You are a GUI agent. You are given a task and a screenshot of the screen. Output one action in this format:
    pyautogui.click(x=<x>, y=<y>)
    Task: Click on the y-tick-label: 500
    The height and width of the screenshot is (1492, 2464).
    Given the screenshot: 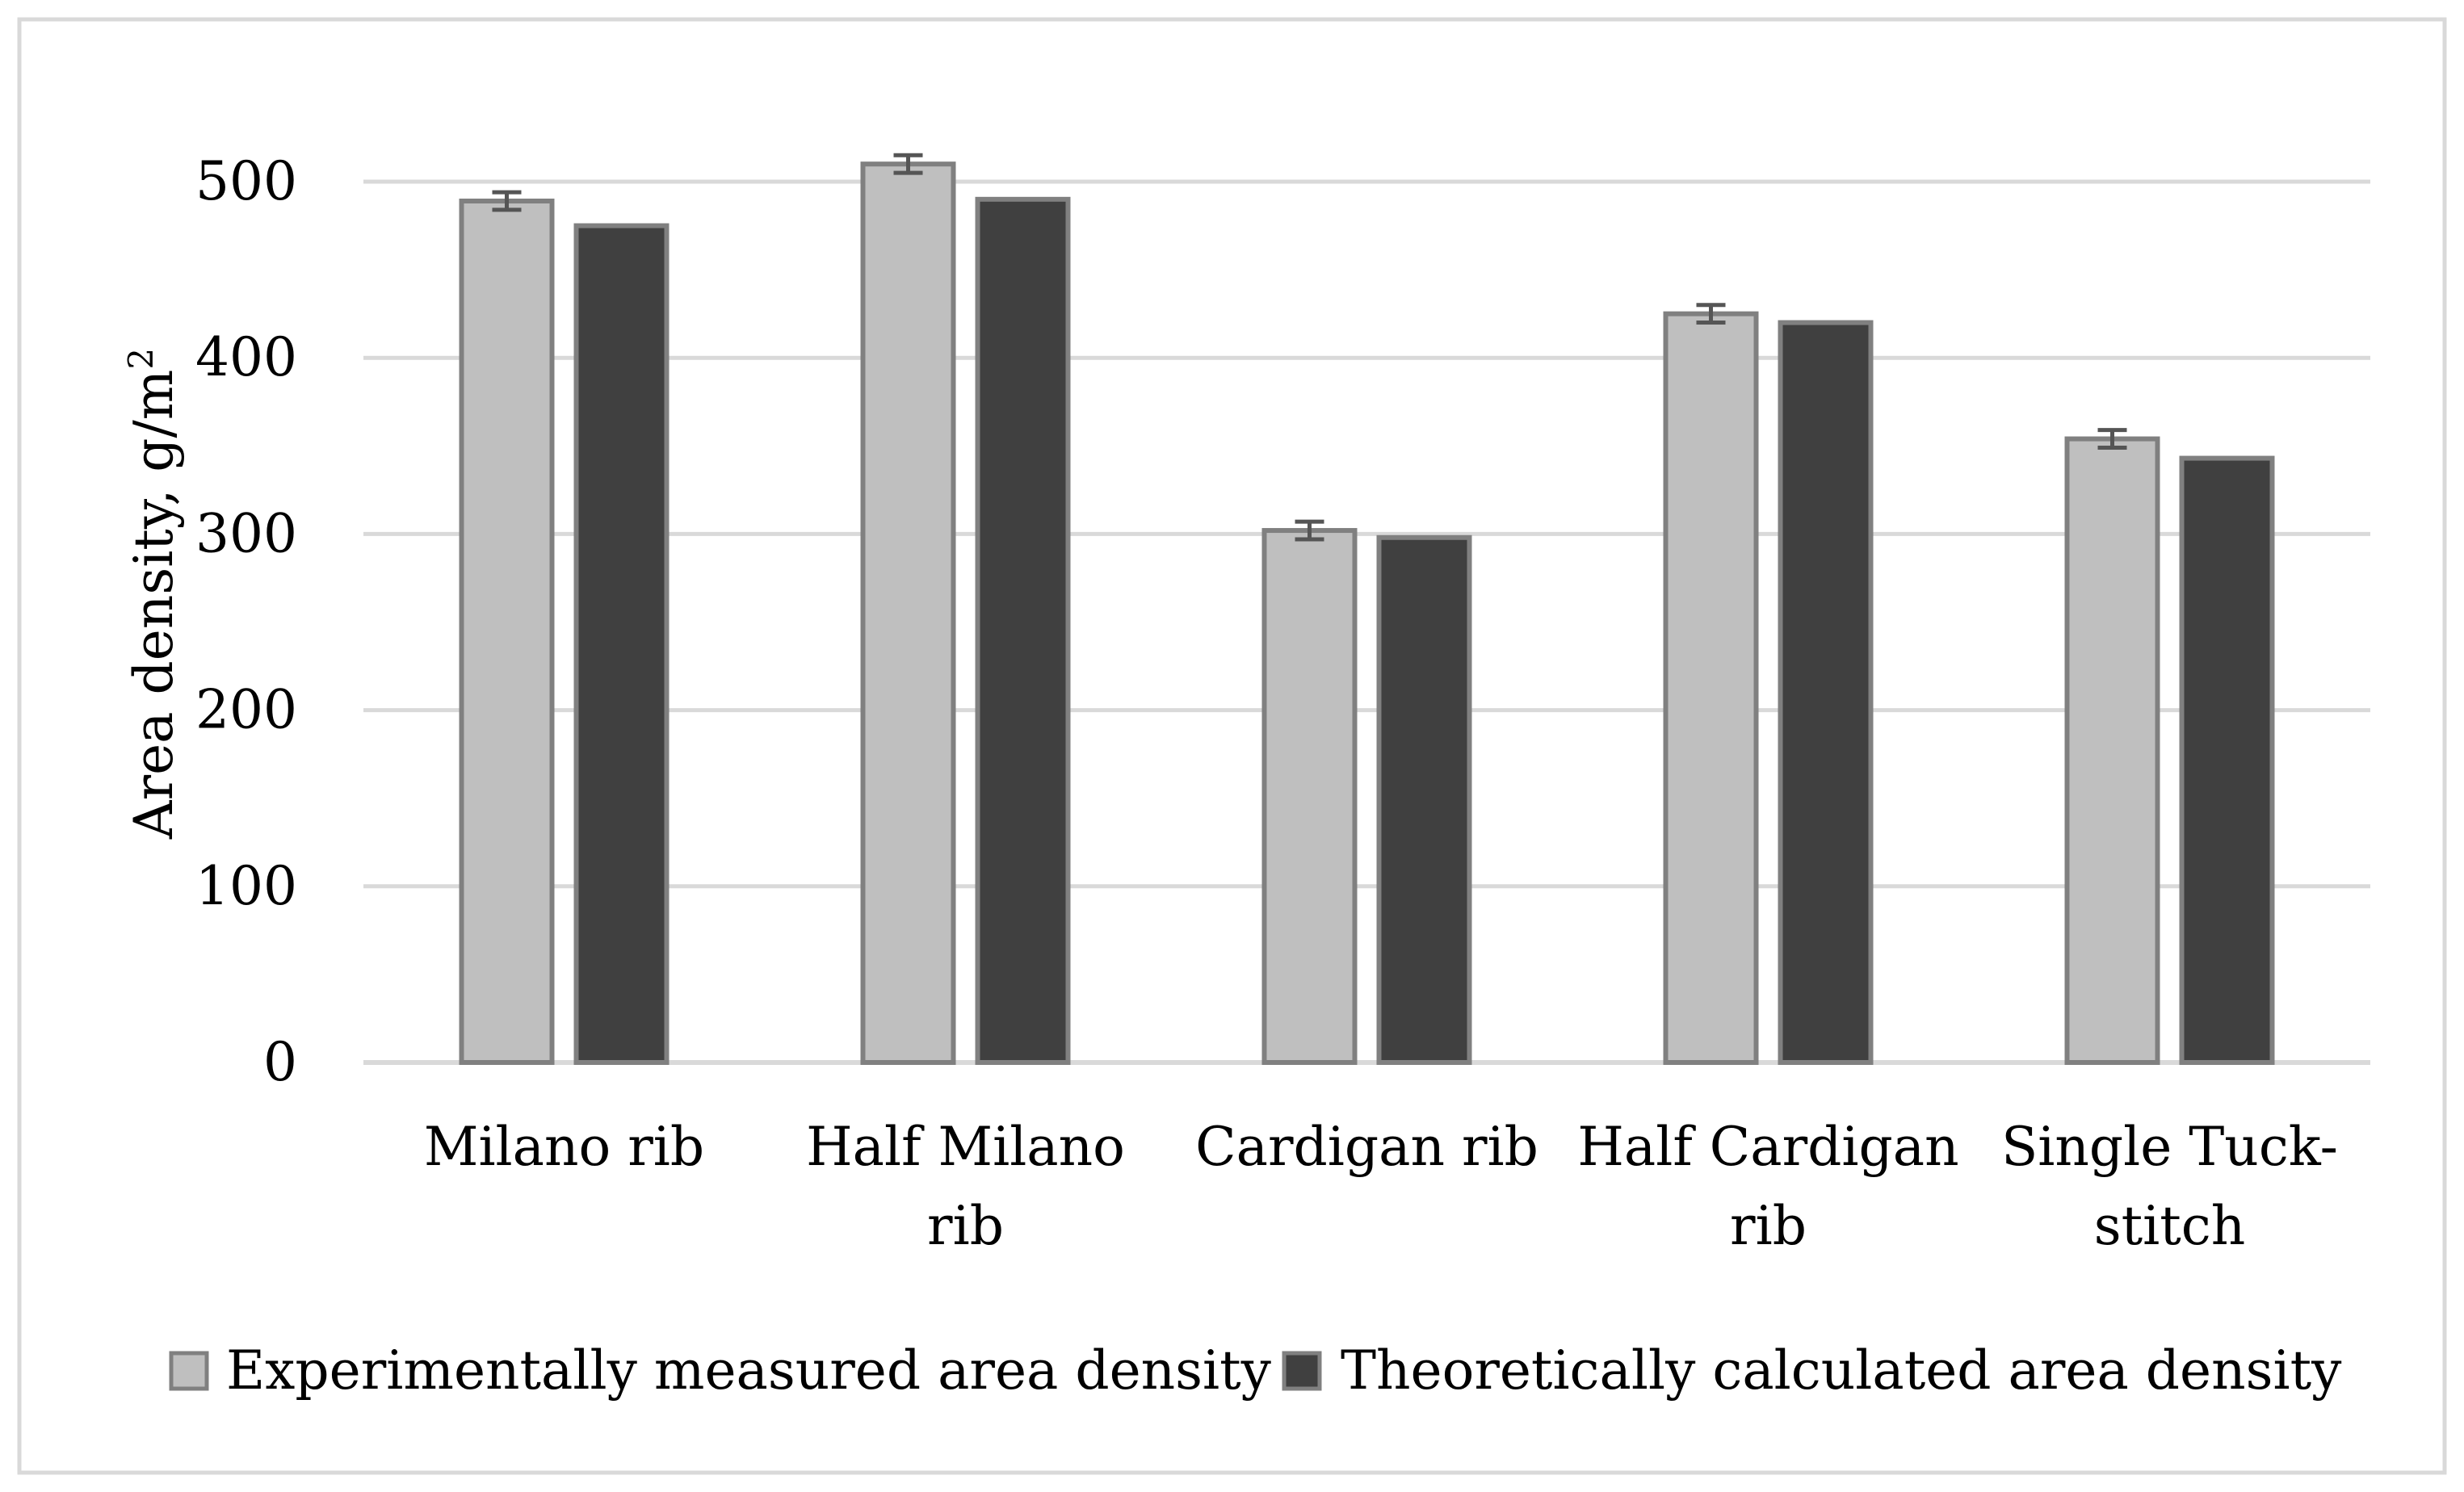 What is the action you would take?
    pyautogui.click(x=246, y=181)
    